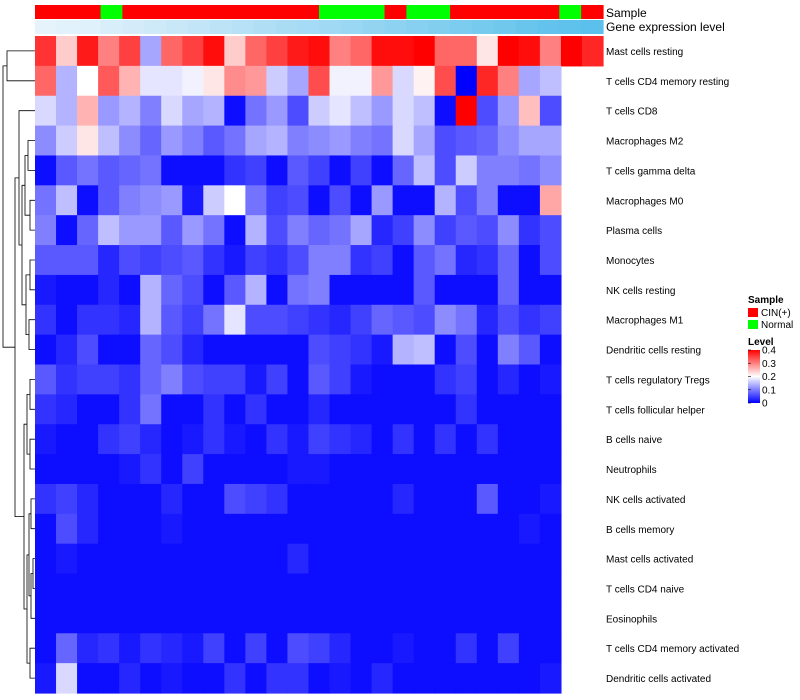 This screenshot has width=800, height=700. What do you see at coordinates (634, 231) in the screenshot?
I see `row-label: Plasma cells` at bounding box center [634, 231].